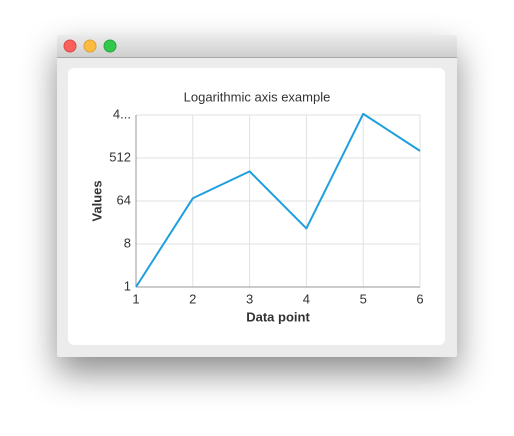 The image size is (514, 436). I want to click on y-tick-label: 512, so click(120, 156).